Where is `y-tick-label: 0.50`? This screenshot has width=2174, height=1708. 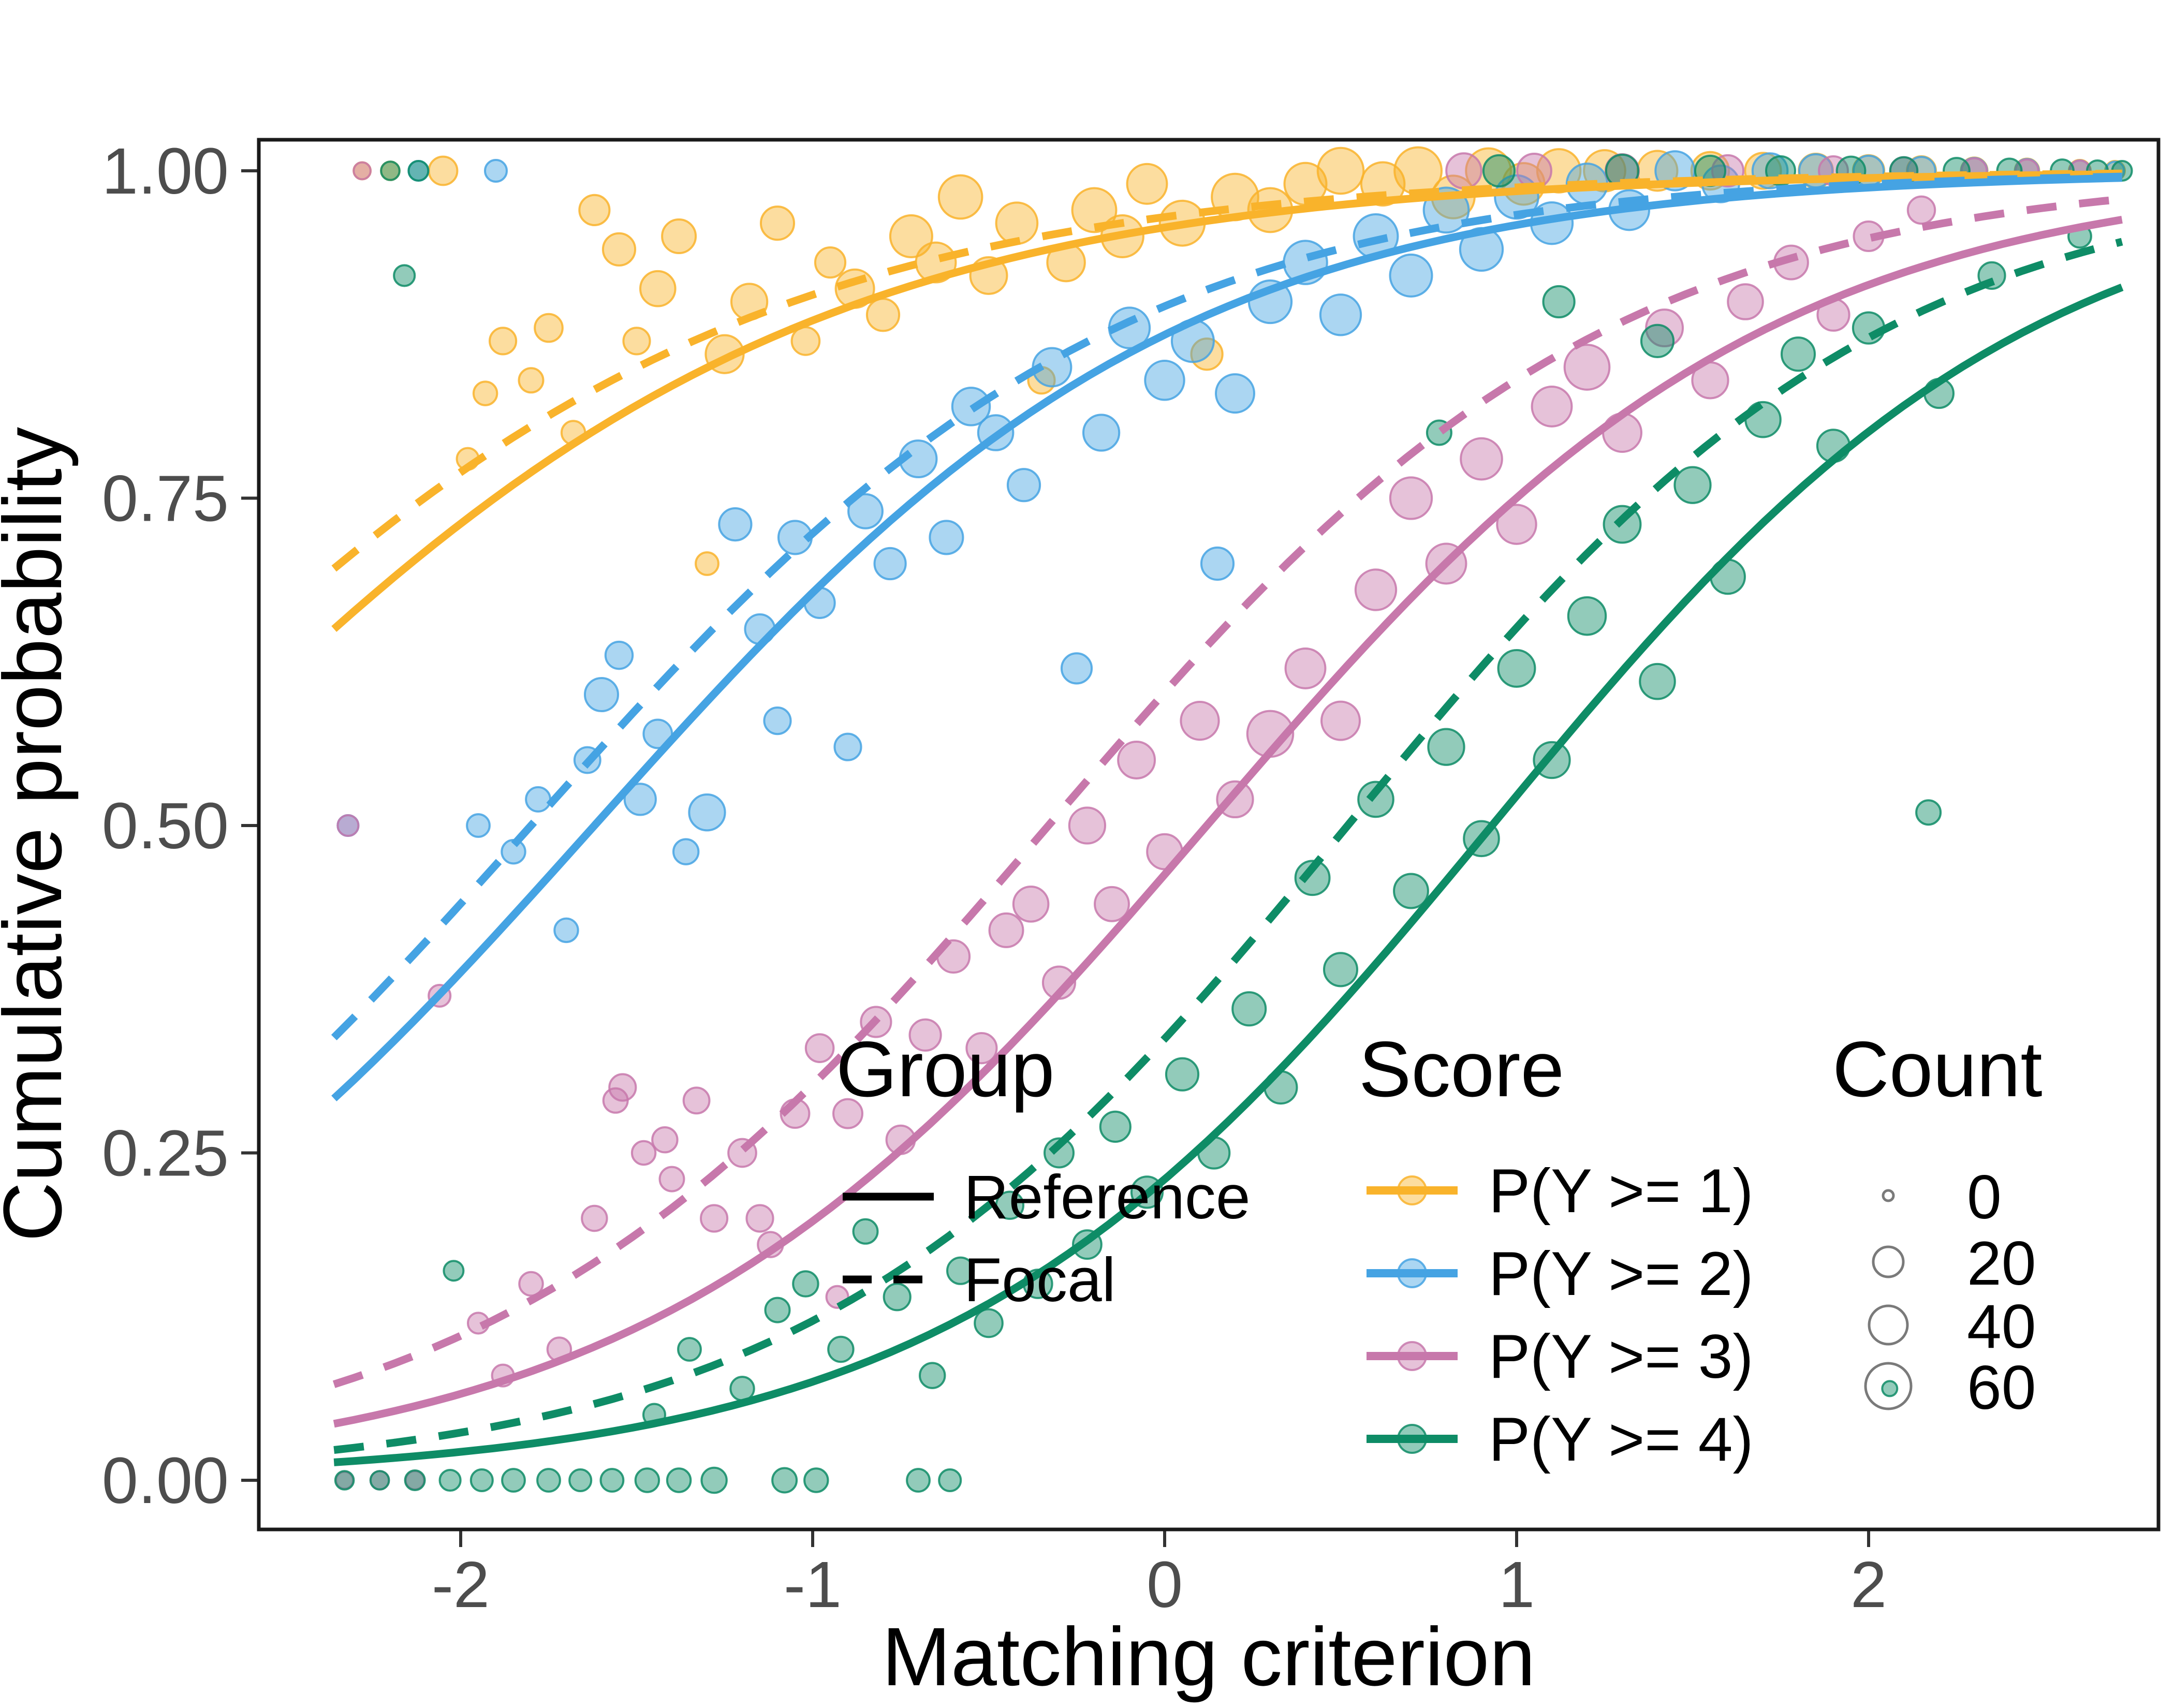
y-tick-label: 0.50 is located at coordinates (165, 825).